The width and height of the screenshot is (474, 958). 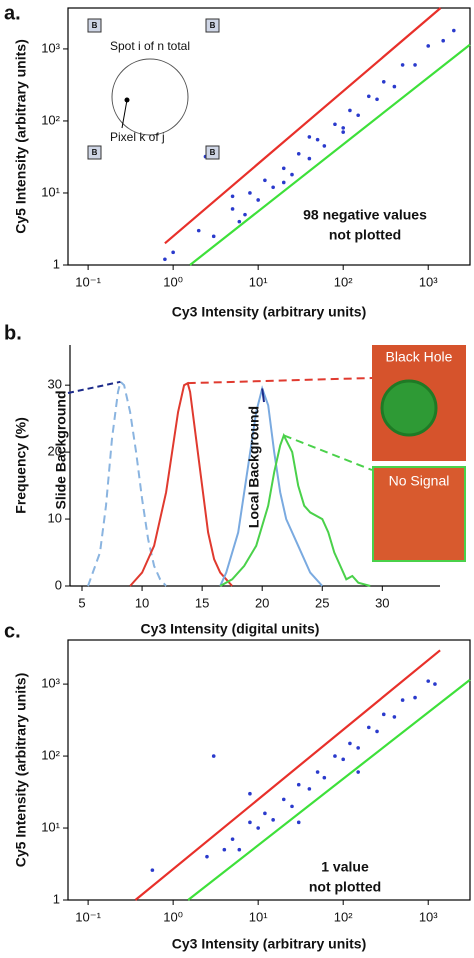 I want to click on x-tick-label: 5, so click(x=81, y=602).